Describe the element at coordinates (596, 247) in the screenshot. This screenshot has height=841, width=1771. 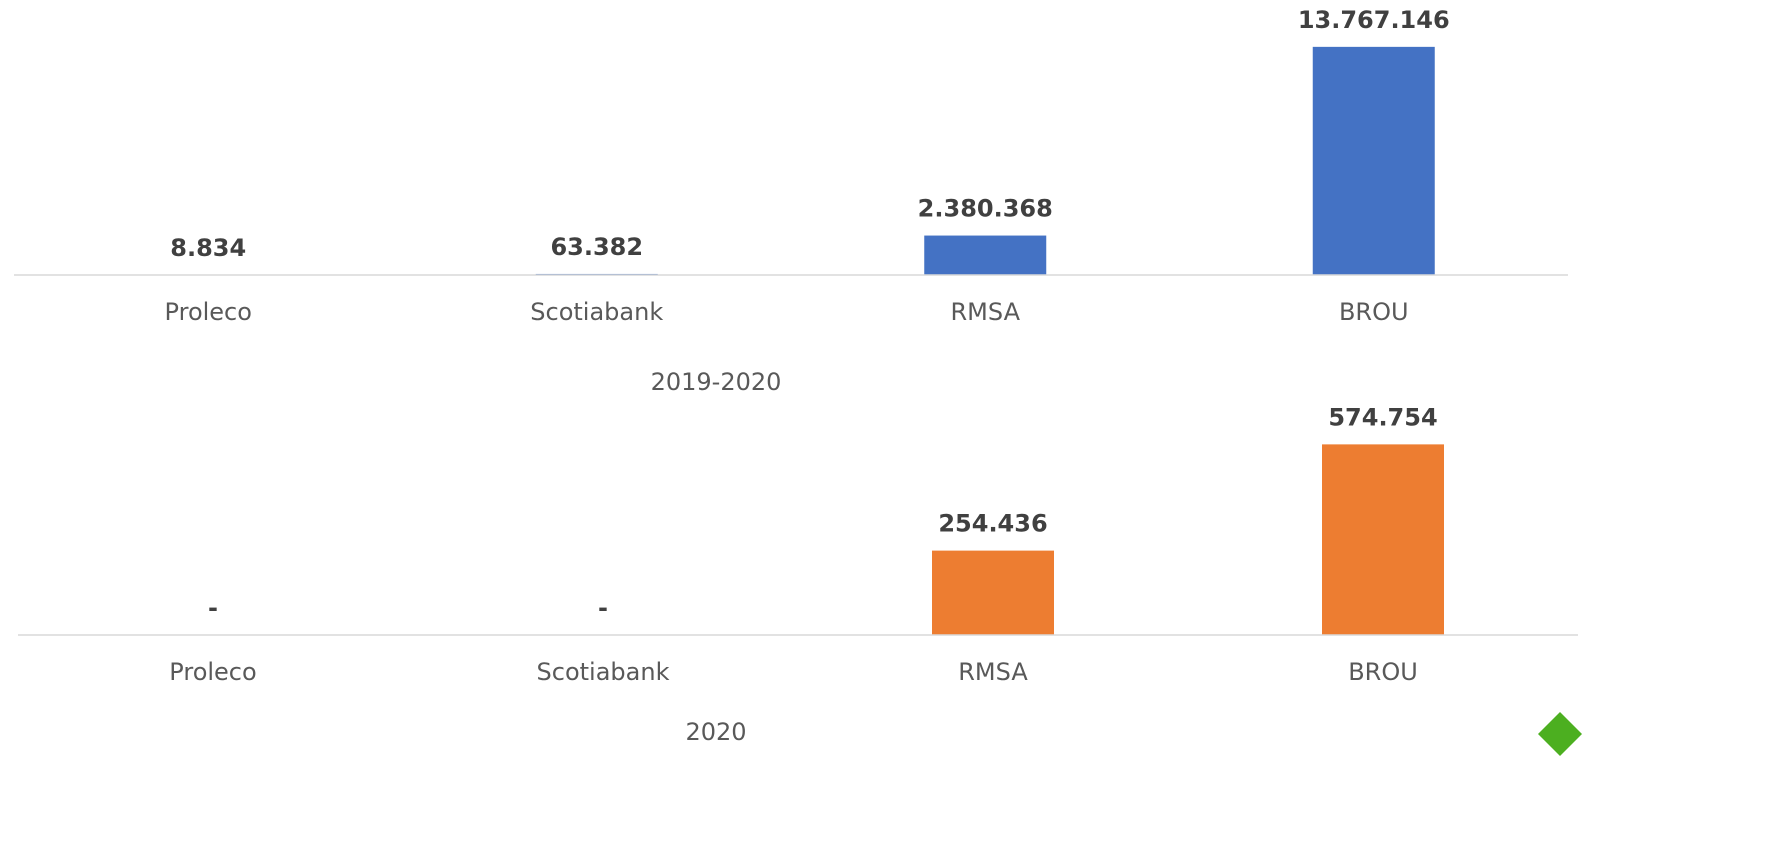
I see `value-label: 63.382` at that location.